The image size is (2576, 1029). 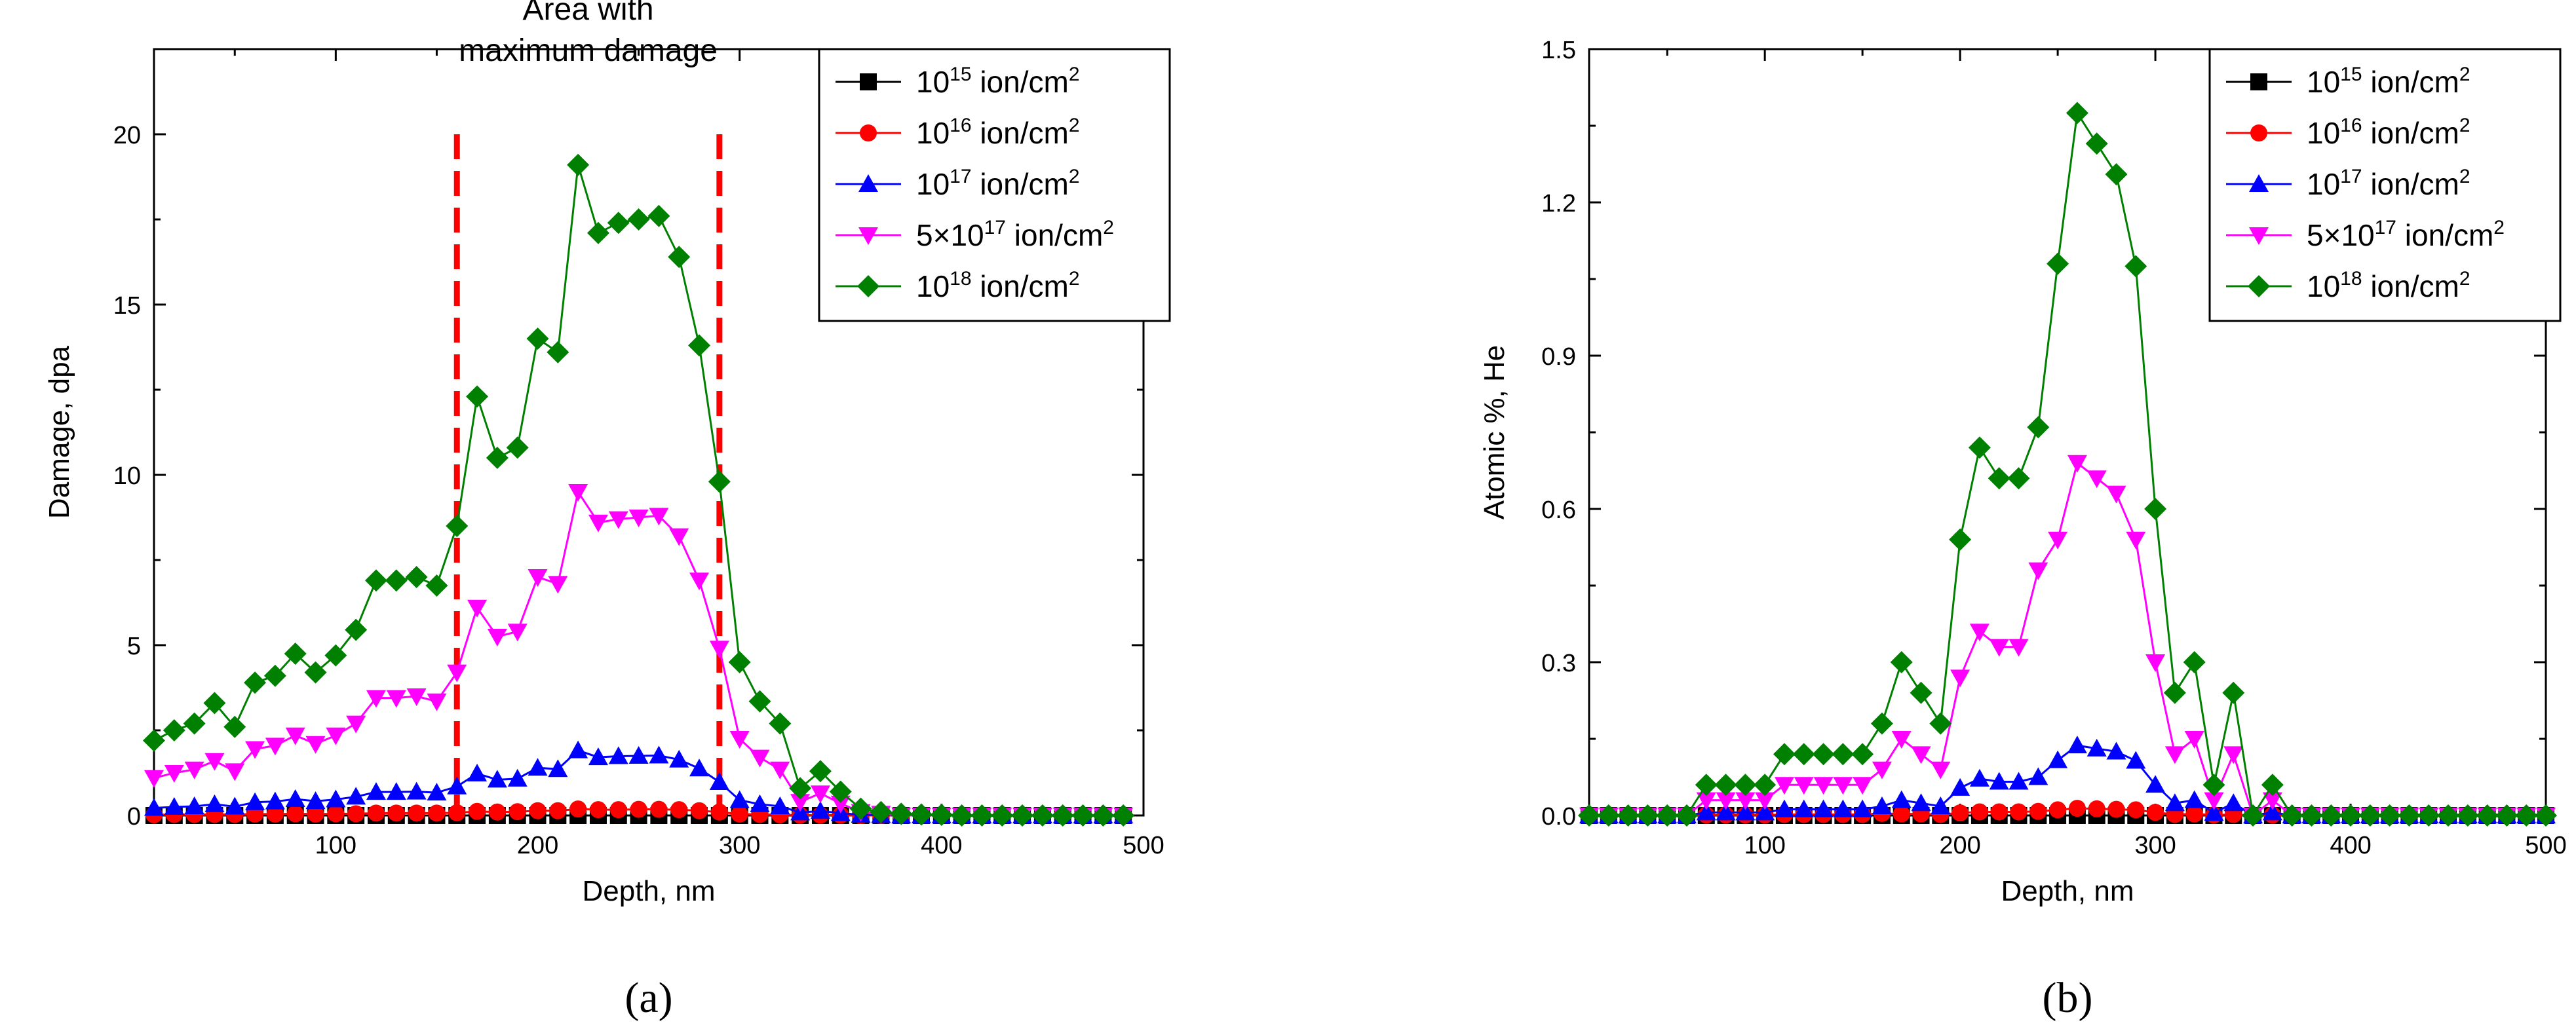 What do you see at coordinates (1494, 432) in the screenshot?
I see `y-axis-label: Atomic %, He` at bounding box center [1494, 432].